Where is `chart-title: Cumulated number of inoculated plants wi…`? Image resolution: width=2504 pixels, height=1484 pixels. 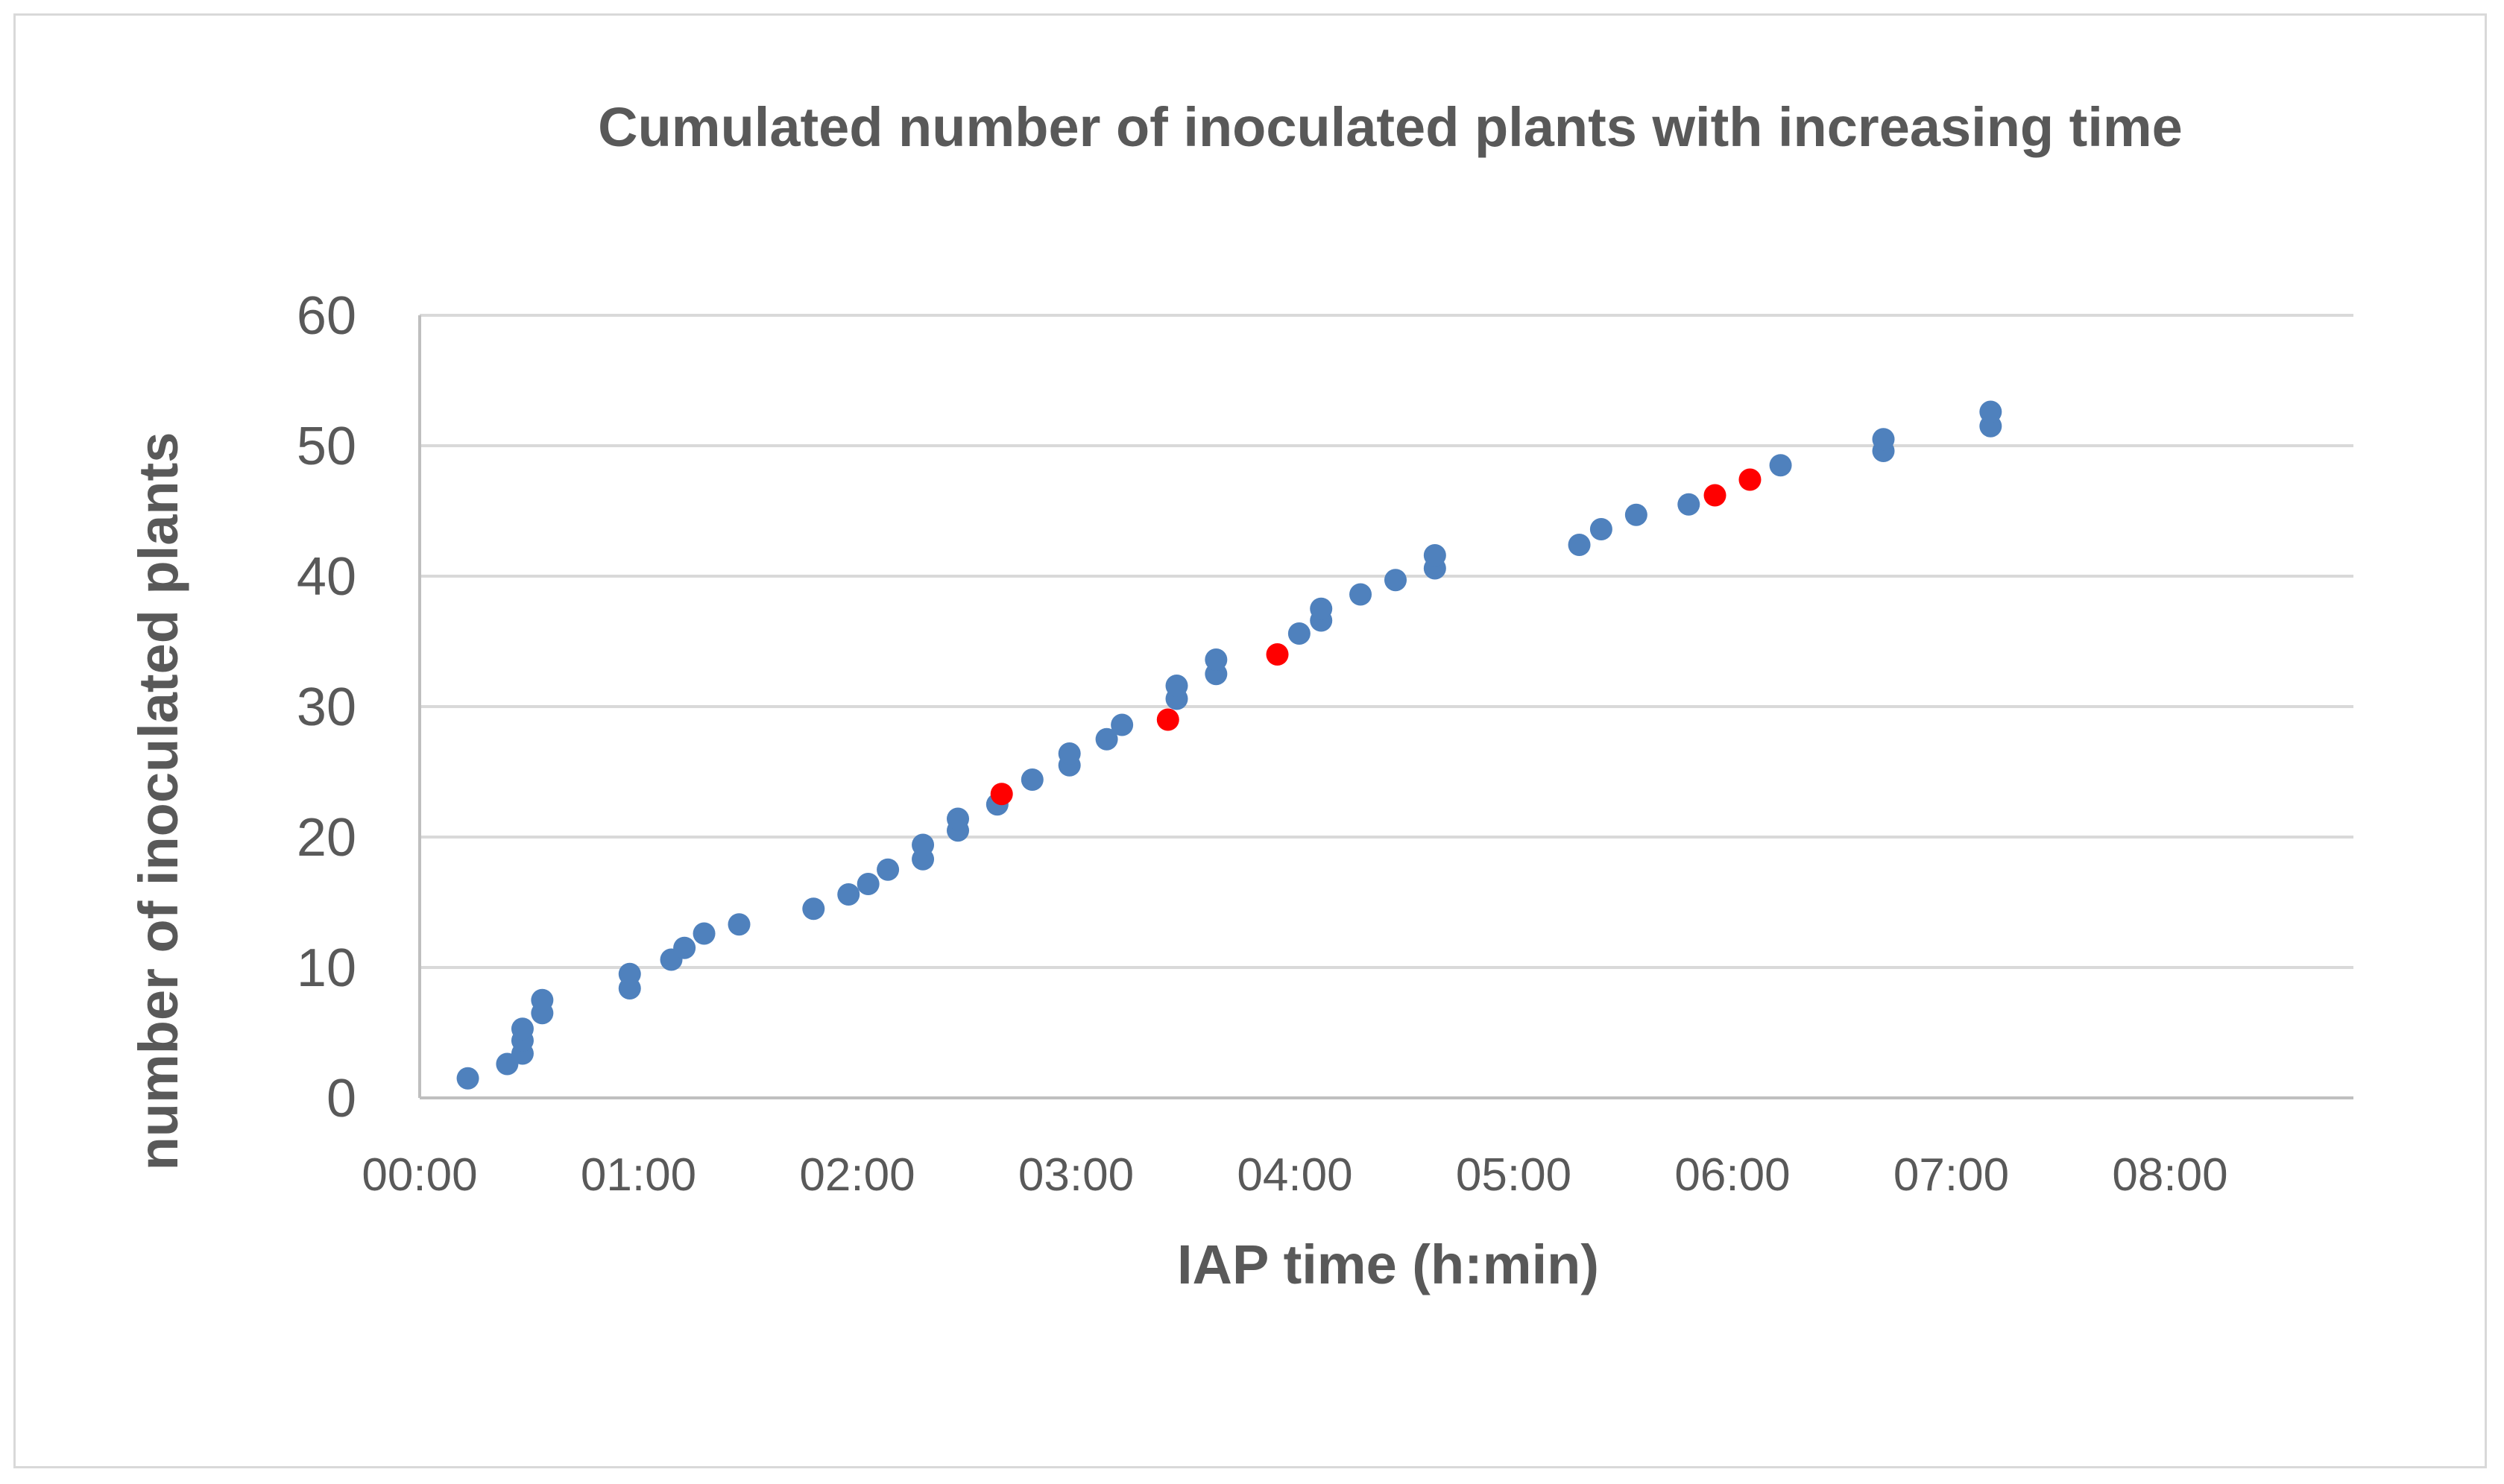
chart-title: Cumulated number of inoculated plants wi… is located at coordinates (1390, 127).